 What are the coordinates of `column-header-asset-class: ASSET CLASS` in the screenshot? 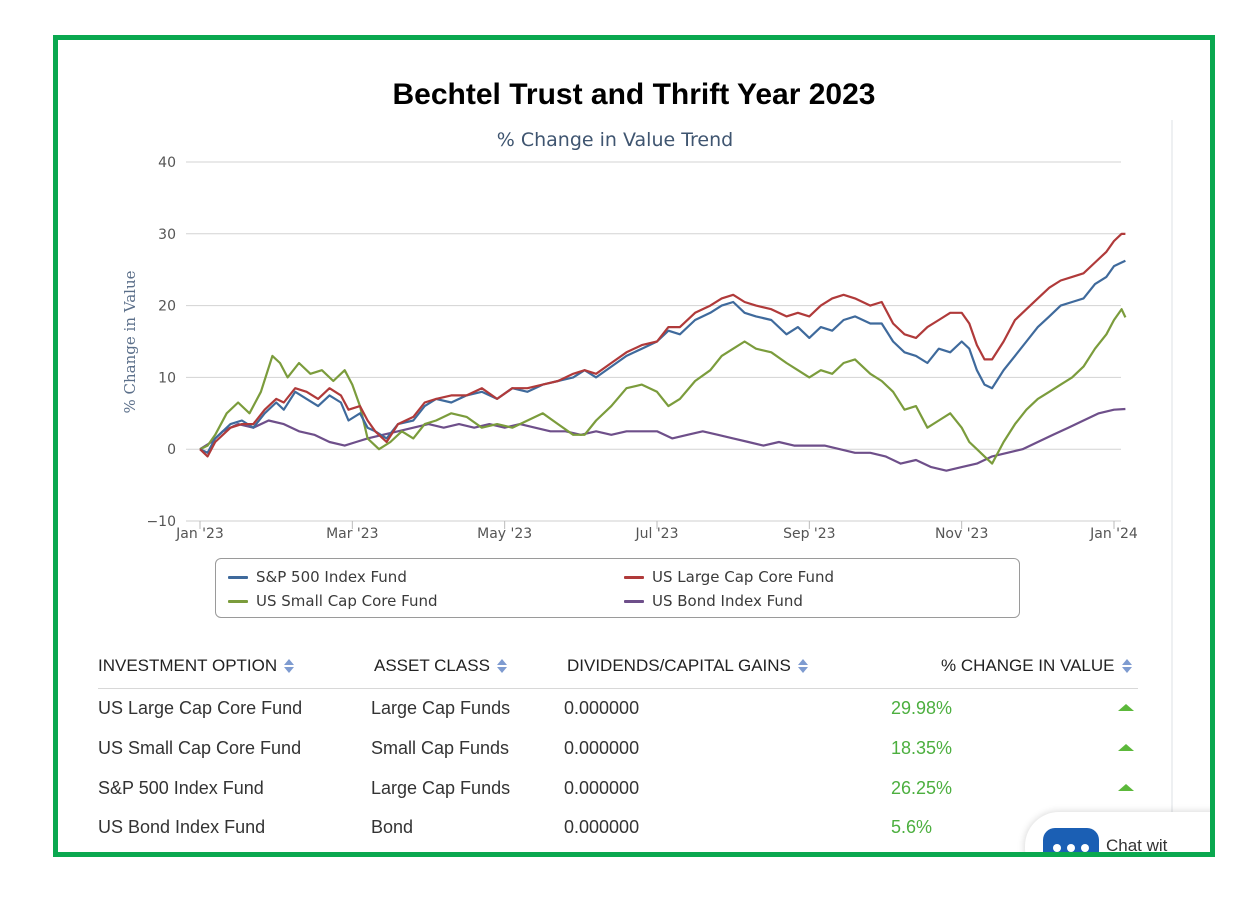 It's located at (440, 666).